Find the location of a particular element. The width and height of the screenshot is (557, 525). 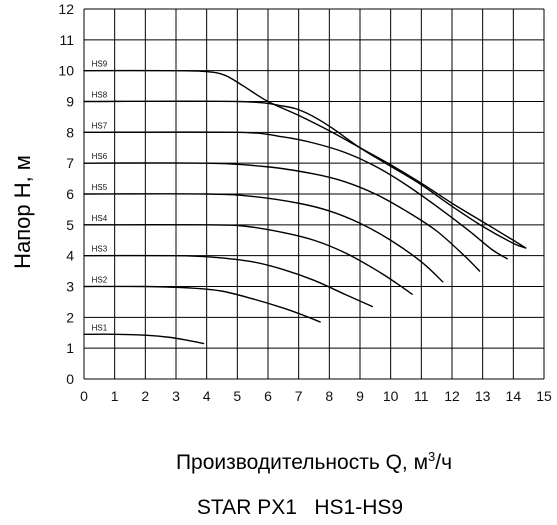

y-tick-label: 0 is located at coordinates (70, 379).